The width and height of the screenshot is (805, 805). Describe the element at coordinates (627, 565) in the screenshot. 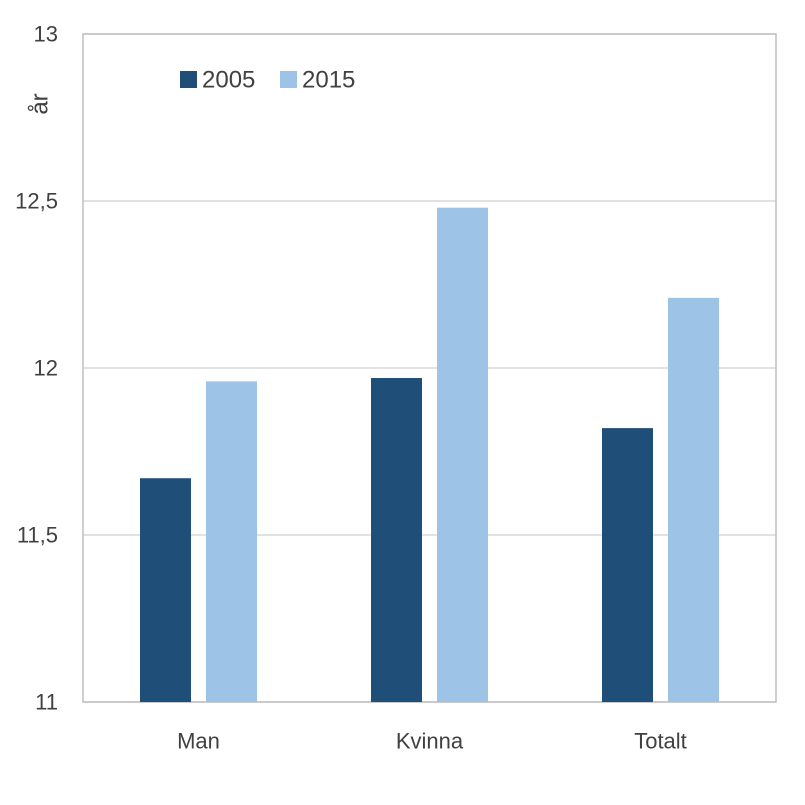

I see `bar-totalt-2005` at that location.